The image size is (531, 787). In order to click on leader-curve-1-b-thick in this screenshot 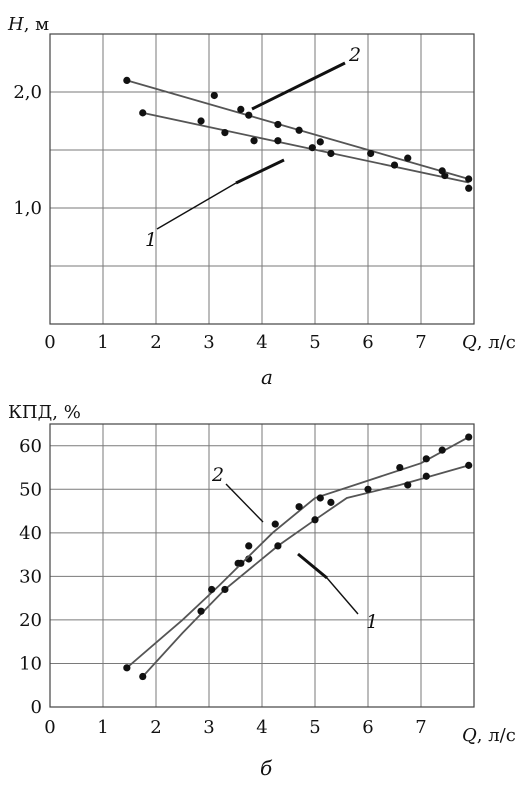, I will do `click(312, 566)`.